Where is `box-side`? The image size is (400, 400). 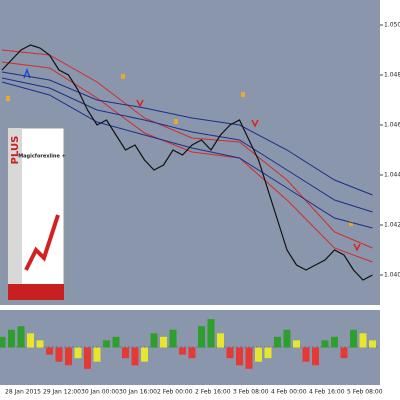 box-side is located at coordinates (15, 214).